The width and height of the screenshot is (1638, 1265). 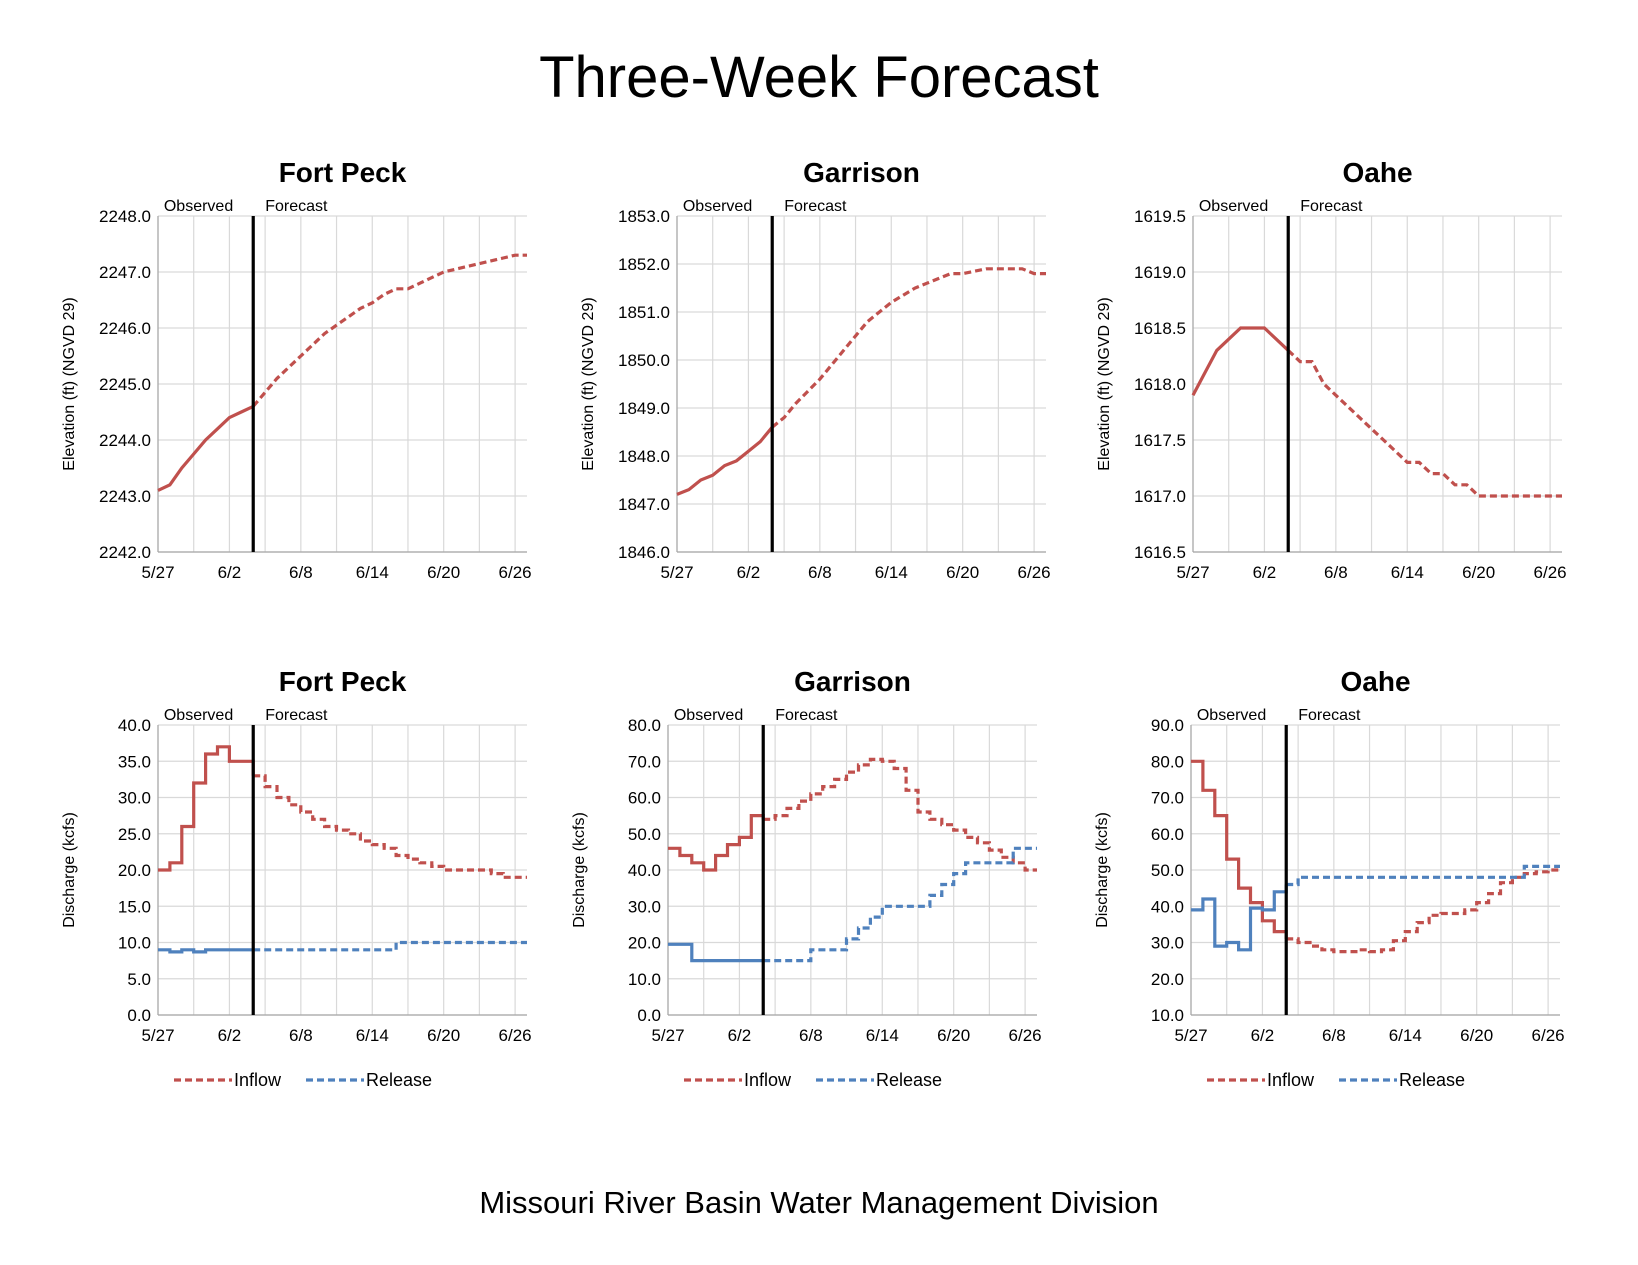 What do you see at coordinates (206, 951) in the screenshot?
I see `release-series-observed` at bounding box center [206, 951].